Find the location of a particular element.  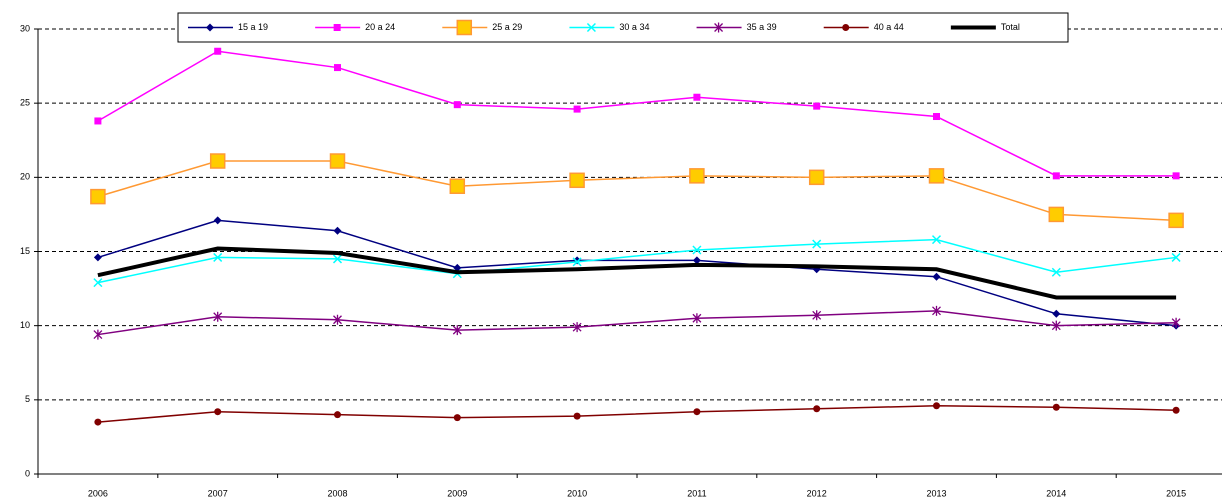

y-tick-label: 20 is located at coordinates (25, 177).